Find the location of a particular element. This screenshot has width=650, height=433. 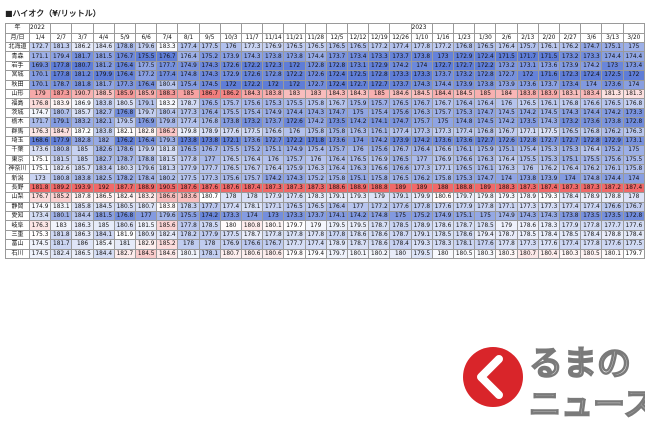

row-label: 青森 is located at coordinates (17, 56).